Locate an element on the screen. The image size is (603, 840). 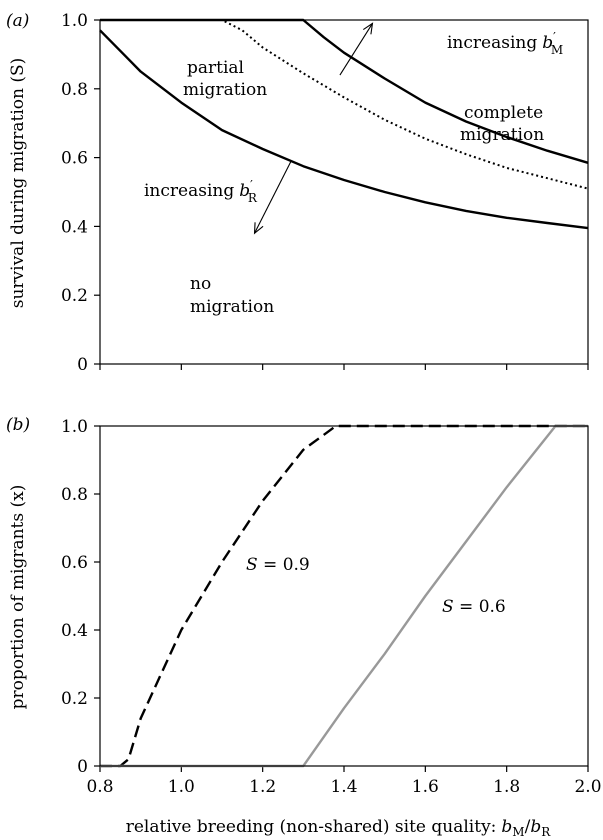
label-partial-line1: partial is located at coordinates (215, 68).